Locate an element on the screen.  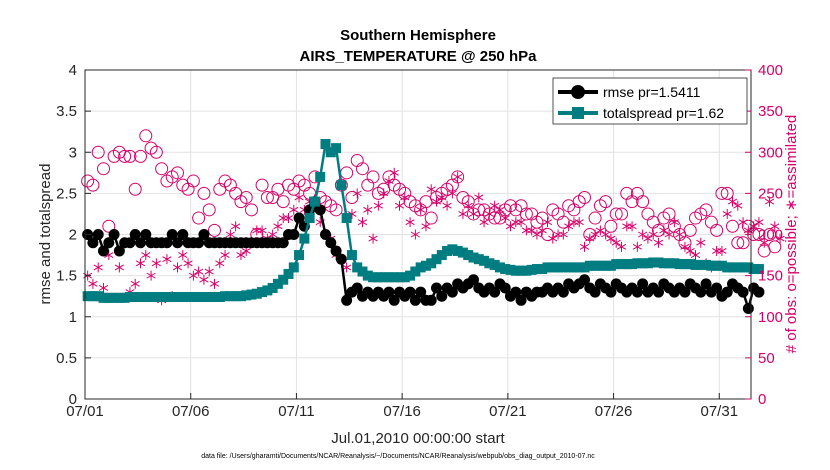
x-axis-label: Jul.01,2010 00:00:00 start is located at coordinates (418, 438).